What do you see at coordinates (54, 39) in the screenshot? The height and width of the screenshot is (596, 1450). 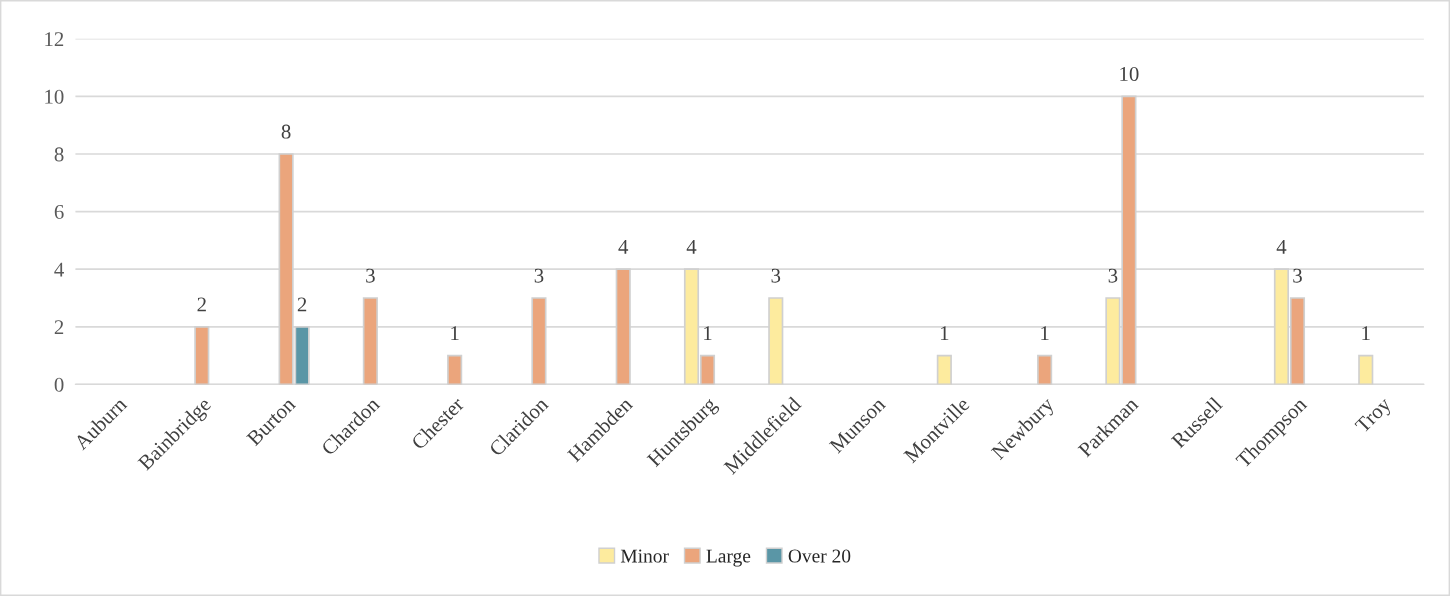 I see `y-tick-label: 12` at bounding box center [54, 39].